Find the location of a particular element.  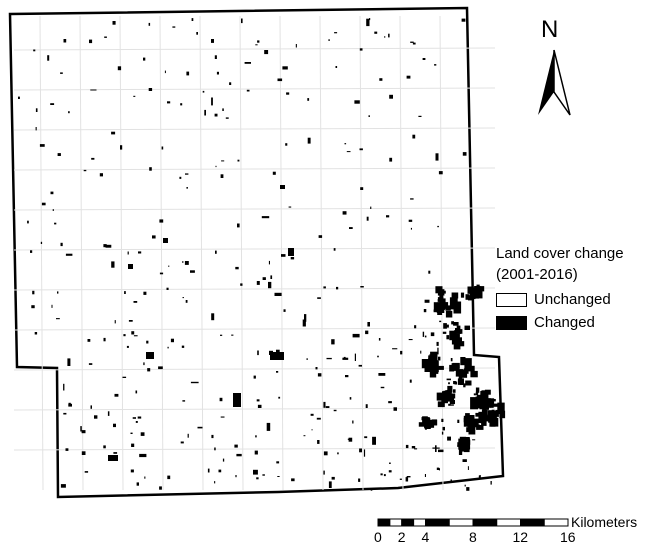

scale-tick-label: 0 is located at coordinates (378, 537).